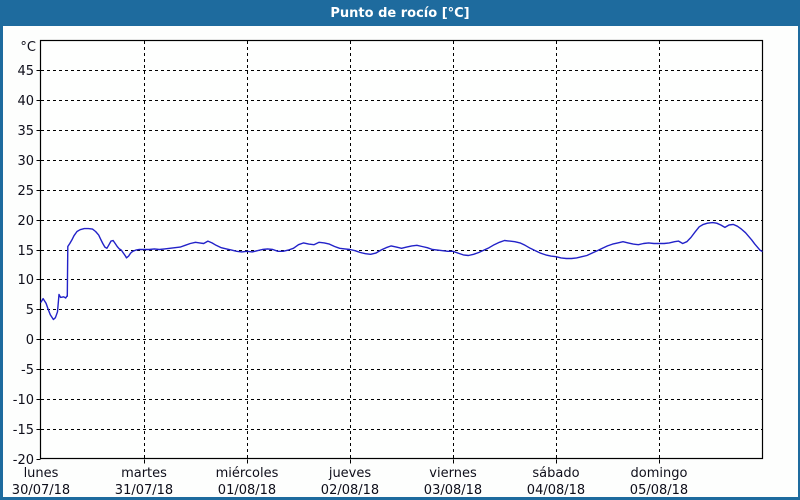 The image size is (800, 500). I want to click on x-day-label: sábado, so click(555, 473).